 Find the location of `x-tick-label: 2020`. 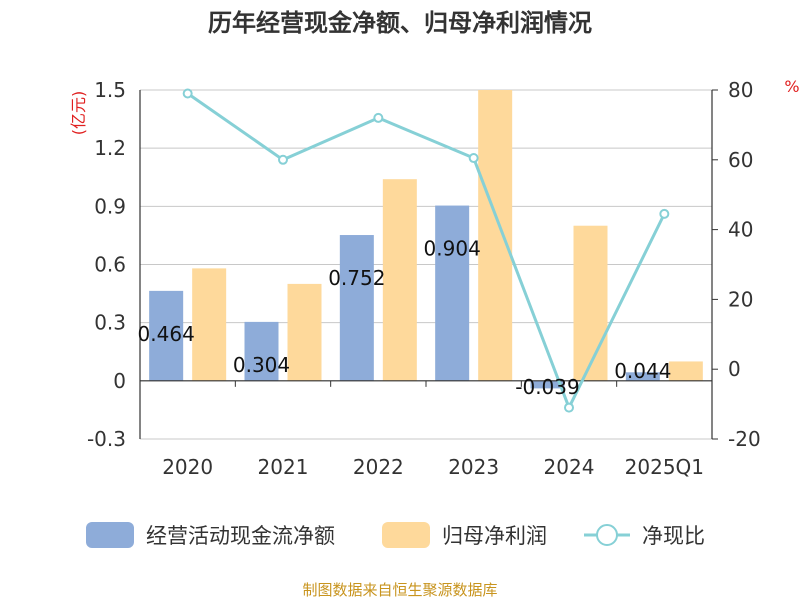

x-tick-label: 2020 is located at coordinates (187, 467).